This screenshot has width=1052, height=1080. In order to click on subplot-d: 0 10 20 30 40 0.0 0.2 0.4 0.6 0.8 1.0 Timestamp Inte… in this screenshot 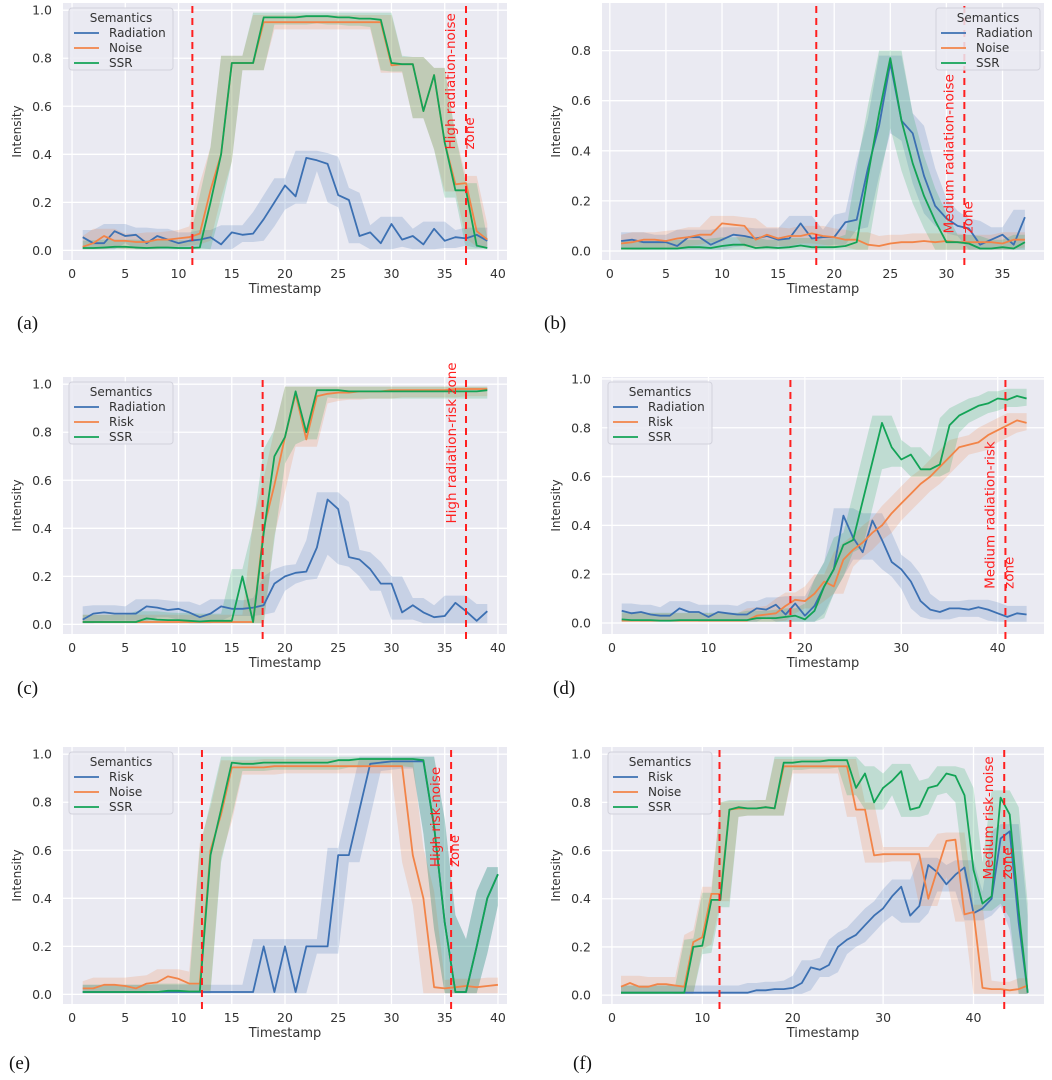, I will do `click(789, 522)`.